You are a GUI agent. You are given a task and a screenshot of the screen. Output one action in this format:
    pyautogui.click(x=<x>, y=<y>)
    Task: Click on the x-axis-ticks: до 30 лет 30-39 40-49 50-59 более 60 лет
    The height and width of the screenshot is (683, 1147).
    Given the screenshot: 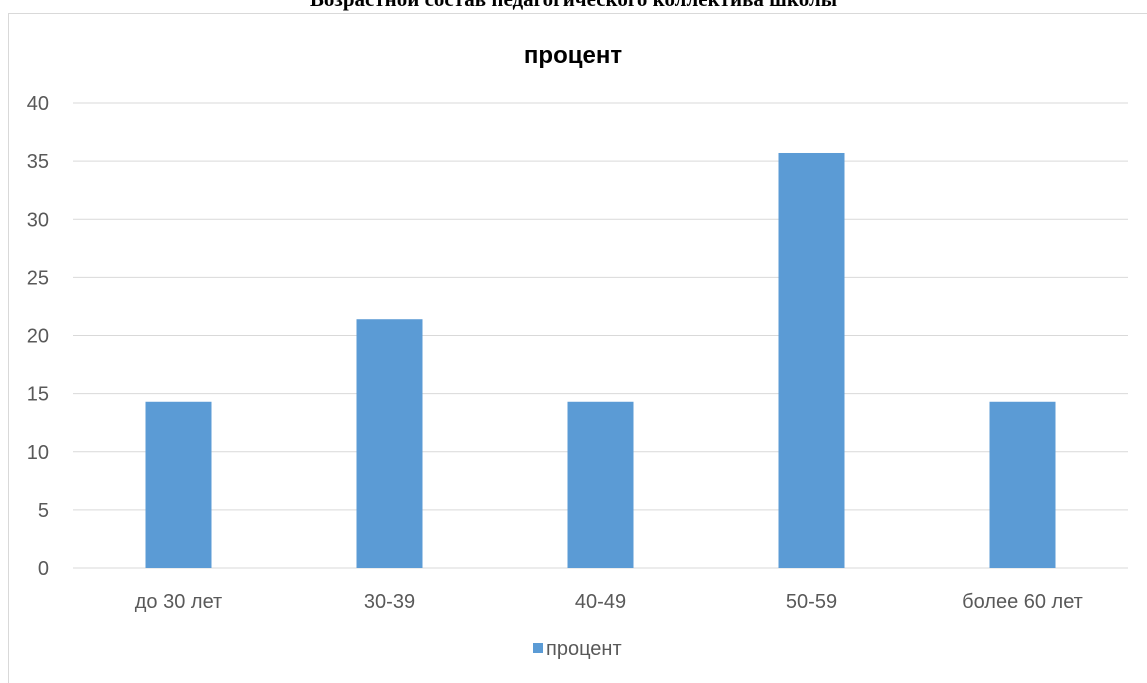 What is the action you would take?
    pyautogui.click(x=609, y=602)
    